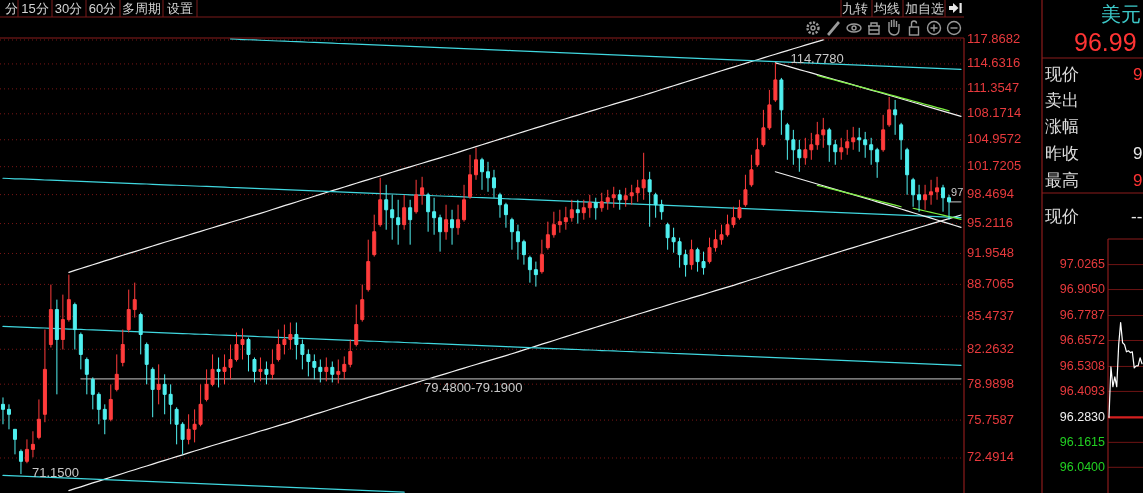  I want to click on y-tick-label: 95.2116, so click(990, 222).